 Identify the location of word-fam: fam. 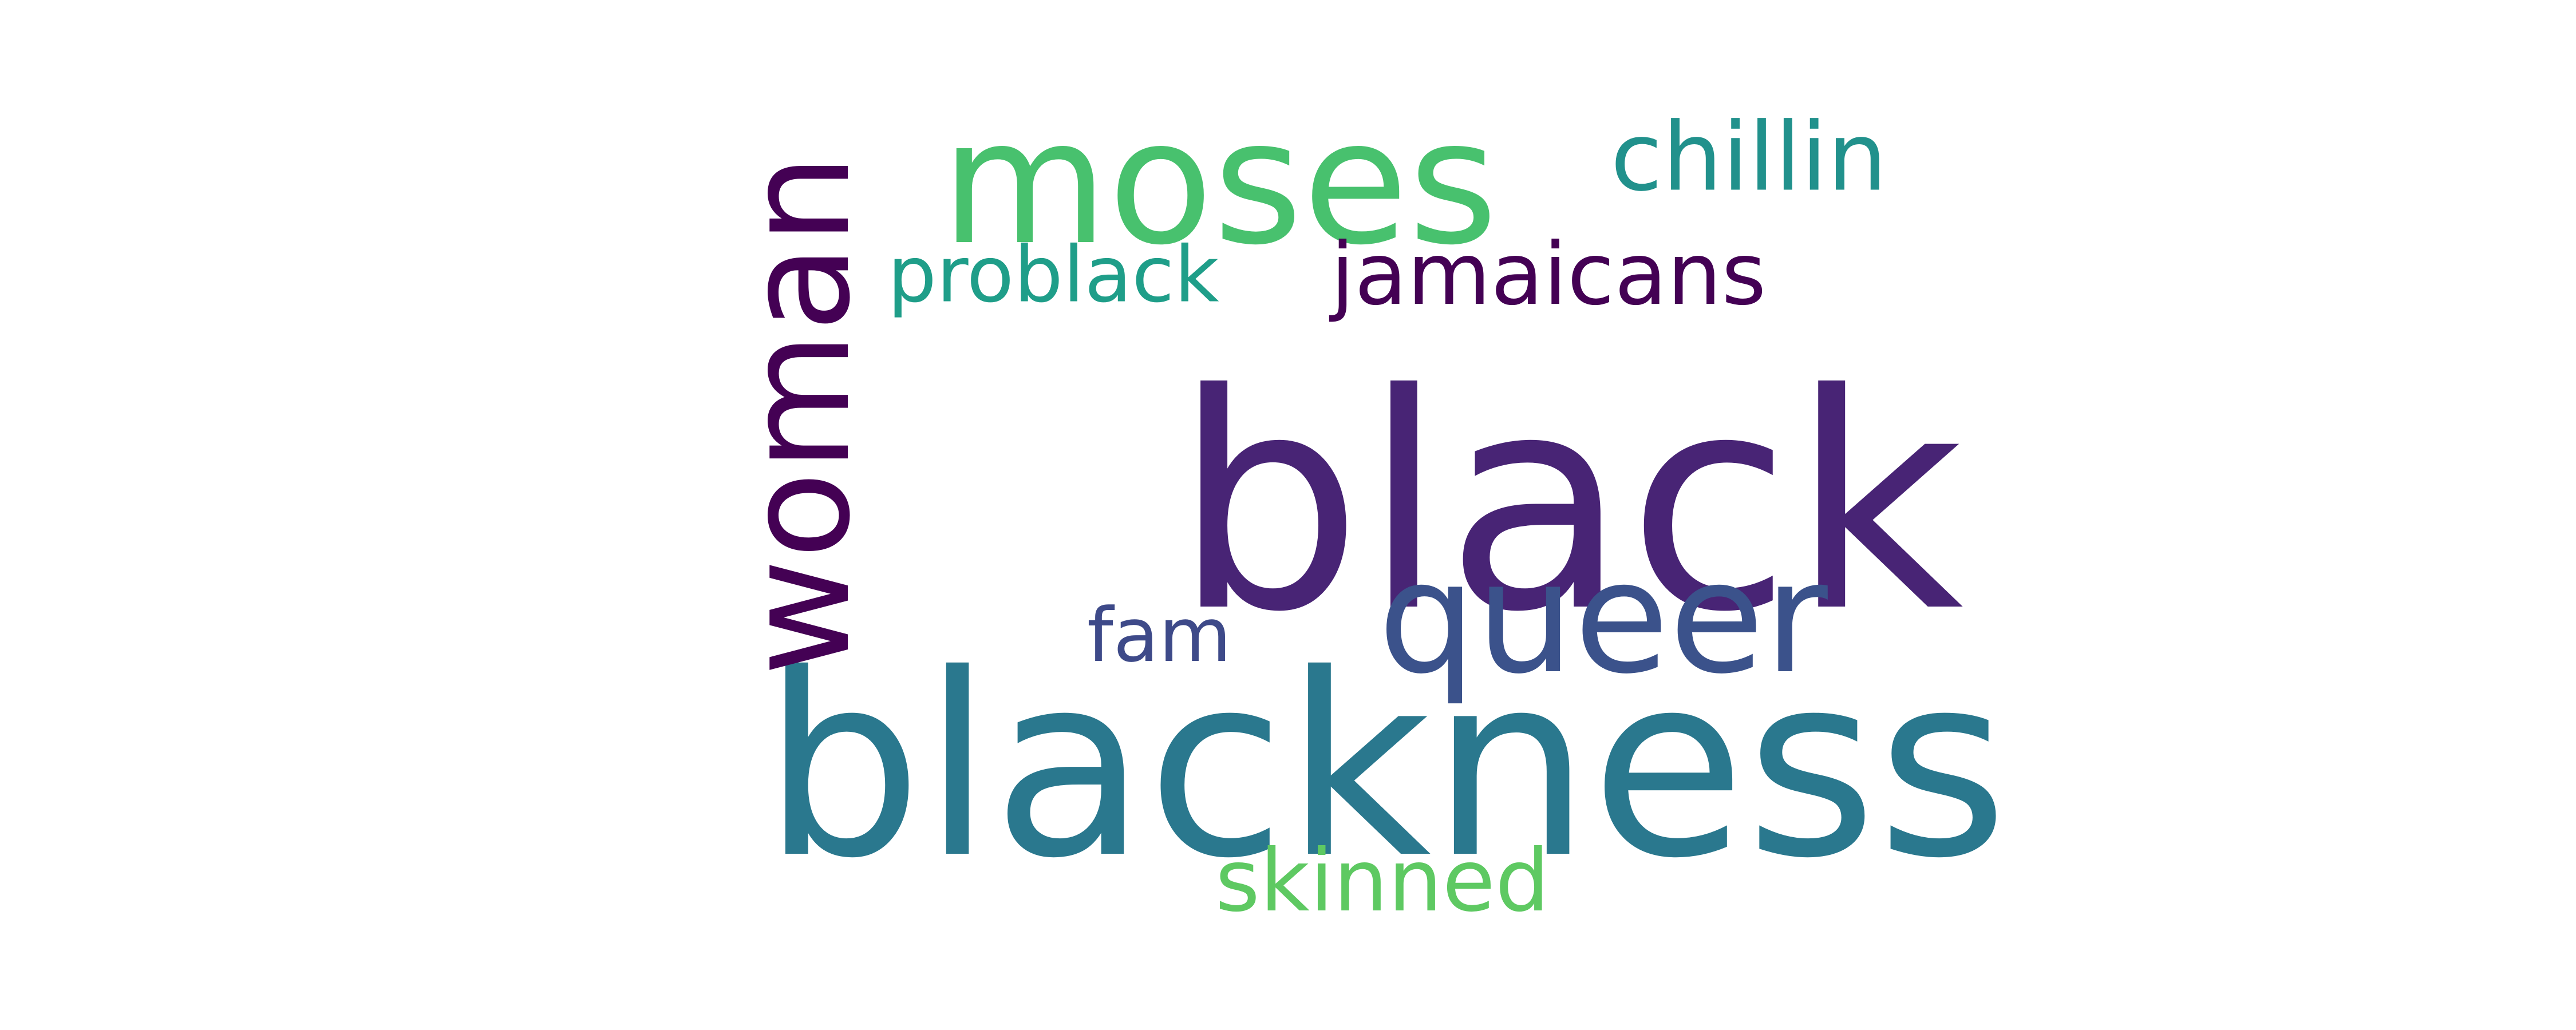
(1159, 635).